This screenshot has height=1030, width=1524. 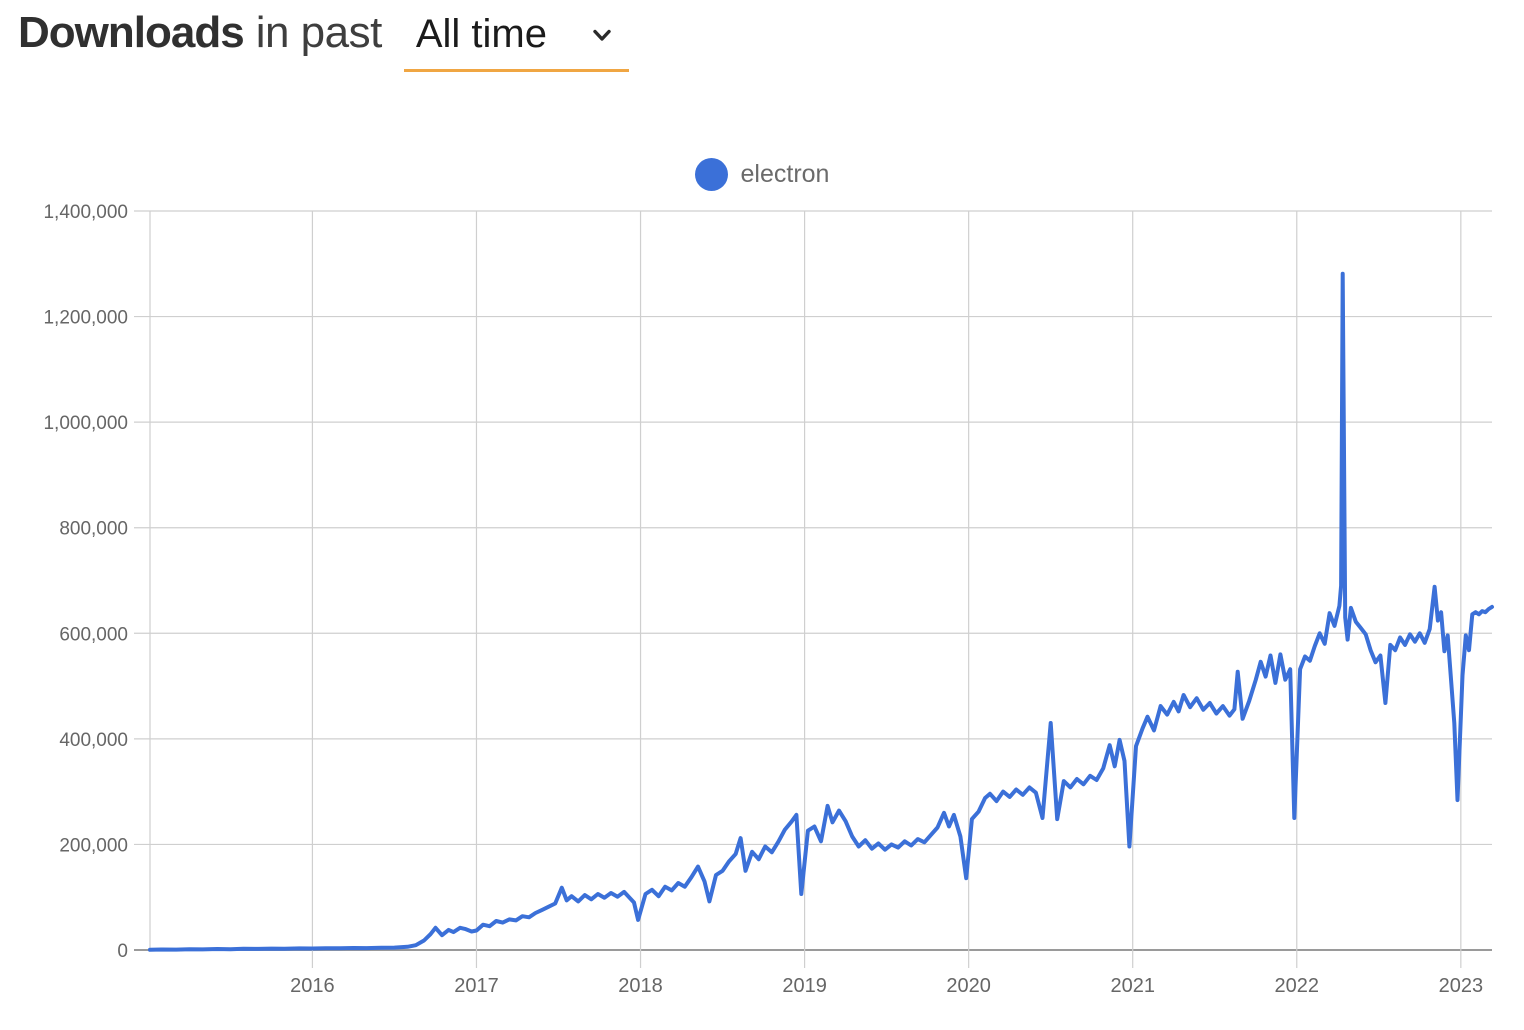 I want to click on page-title: Downloads, so click(x=131, y=32).